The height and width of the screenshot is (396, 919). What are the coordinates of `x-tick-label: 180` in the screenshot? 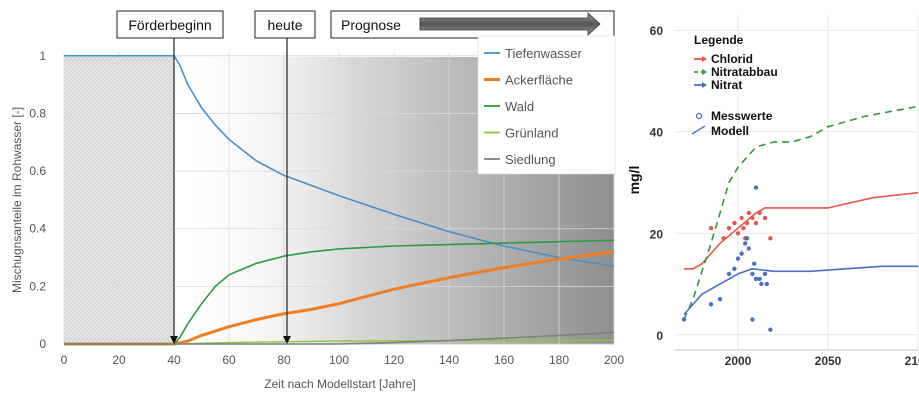 It's located at (559, 360).